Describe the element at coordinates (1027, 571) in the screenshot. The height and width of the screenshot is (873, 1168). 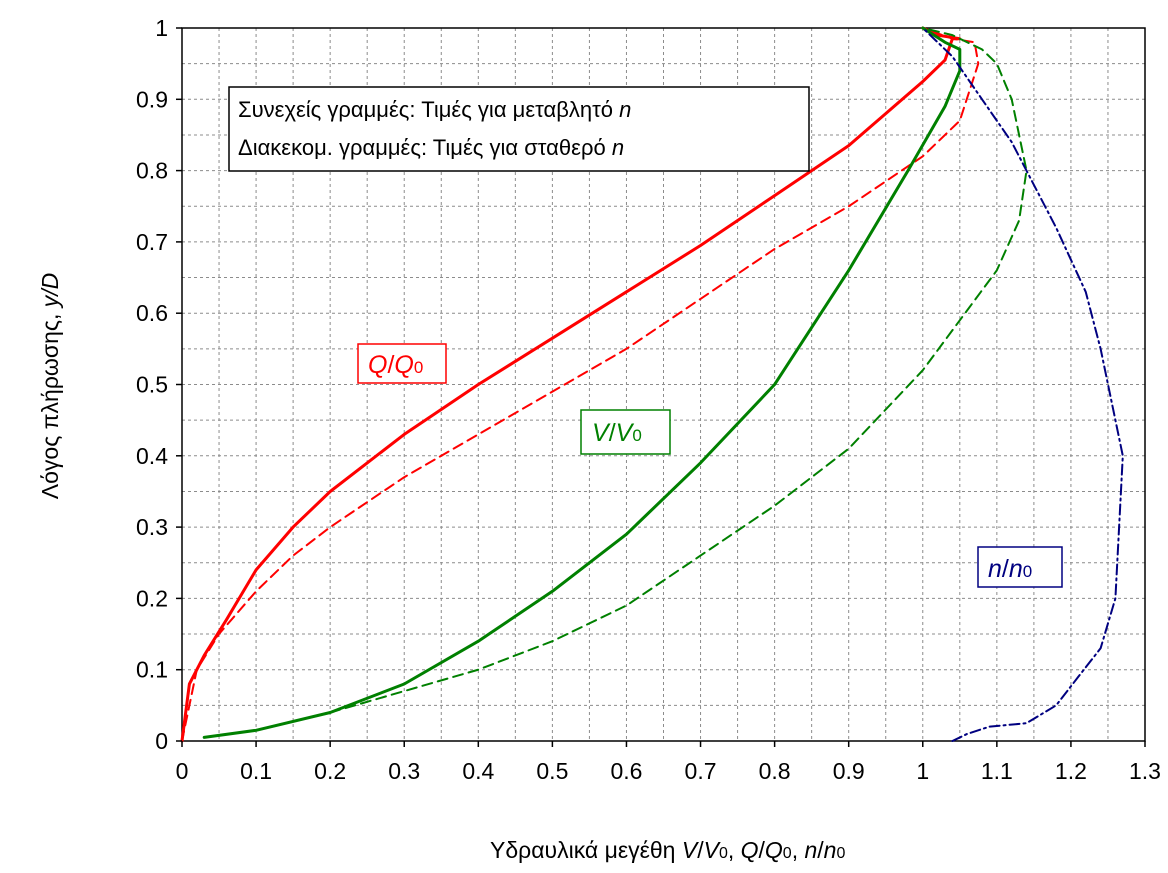
I see `label-n-sub: 0` at that location.